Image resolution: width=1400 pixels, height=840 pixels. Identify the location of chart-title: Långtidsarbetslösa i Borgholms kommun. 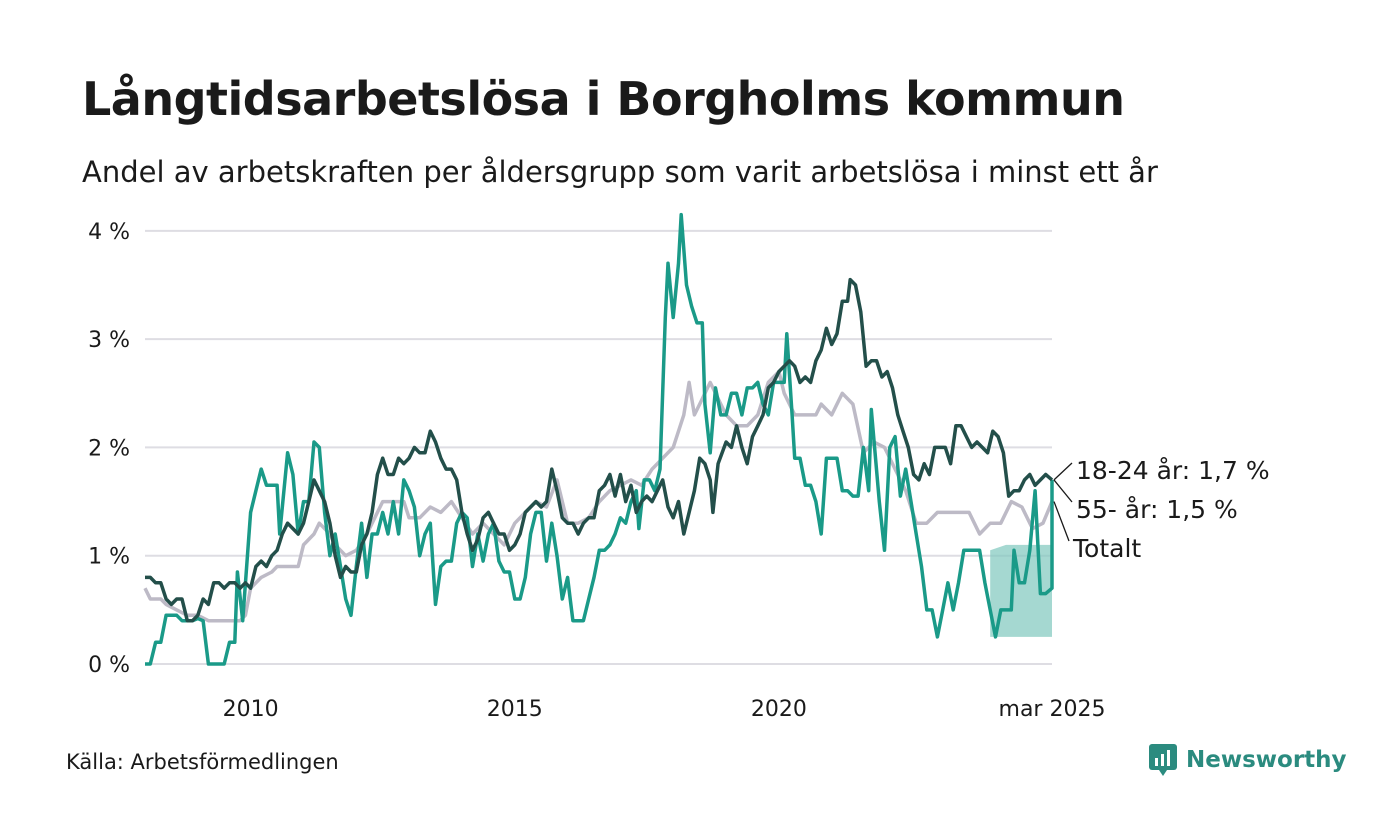
(603, 99).